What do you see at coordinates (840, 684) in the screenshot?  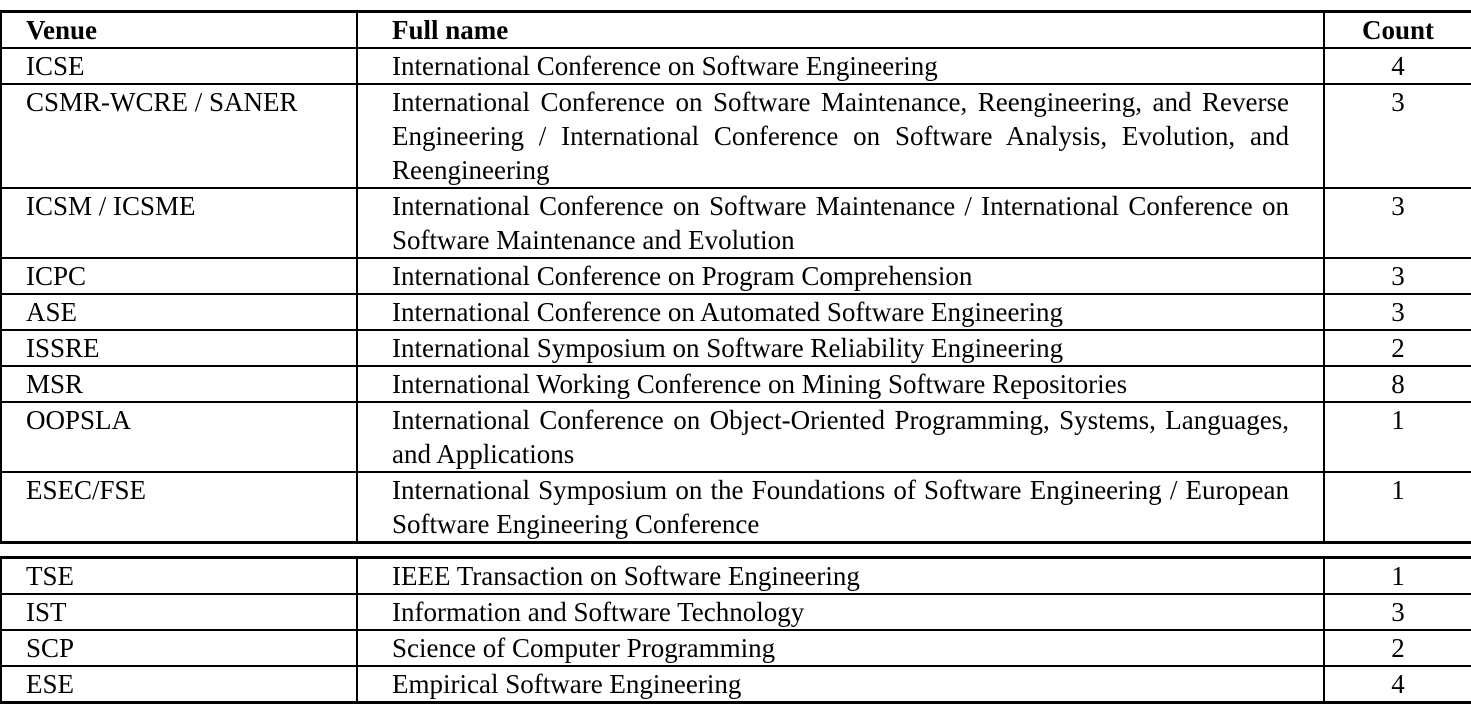 I see `full-name-cell: Empirical Software Engineering` at bounding box center [840, 684].